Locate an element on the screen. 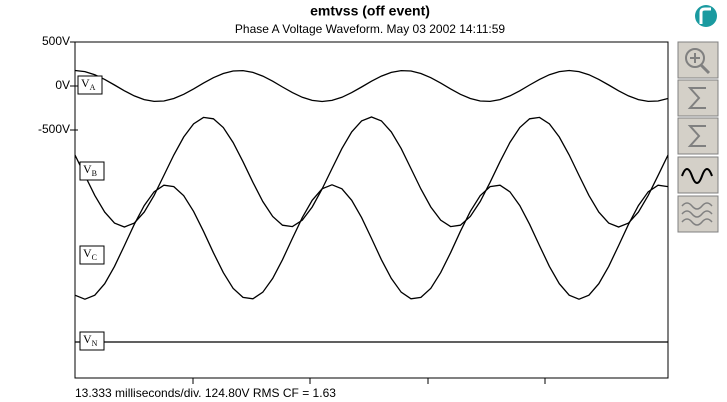 The height and width of the screenshot is (402, 727). channel-label: VC is located at coordinates (90, 254).